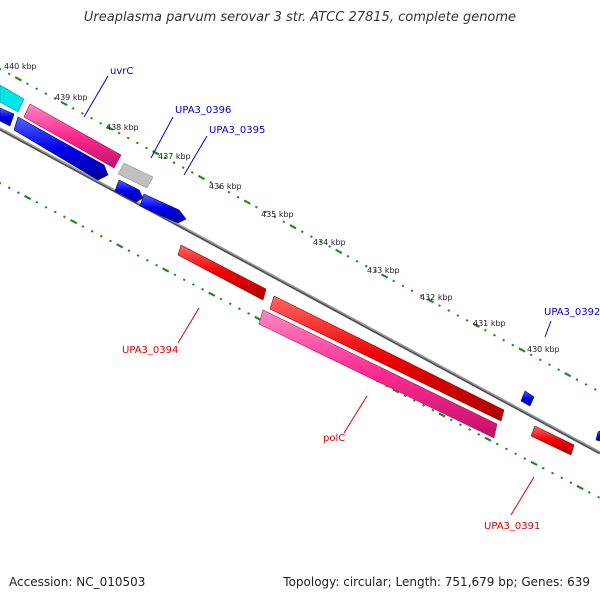  Describe the element at coordinates (237, 130) in the screenshot. I see `gene-label-UPA3_0395: UPA3_0395` at that location.